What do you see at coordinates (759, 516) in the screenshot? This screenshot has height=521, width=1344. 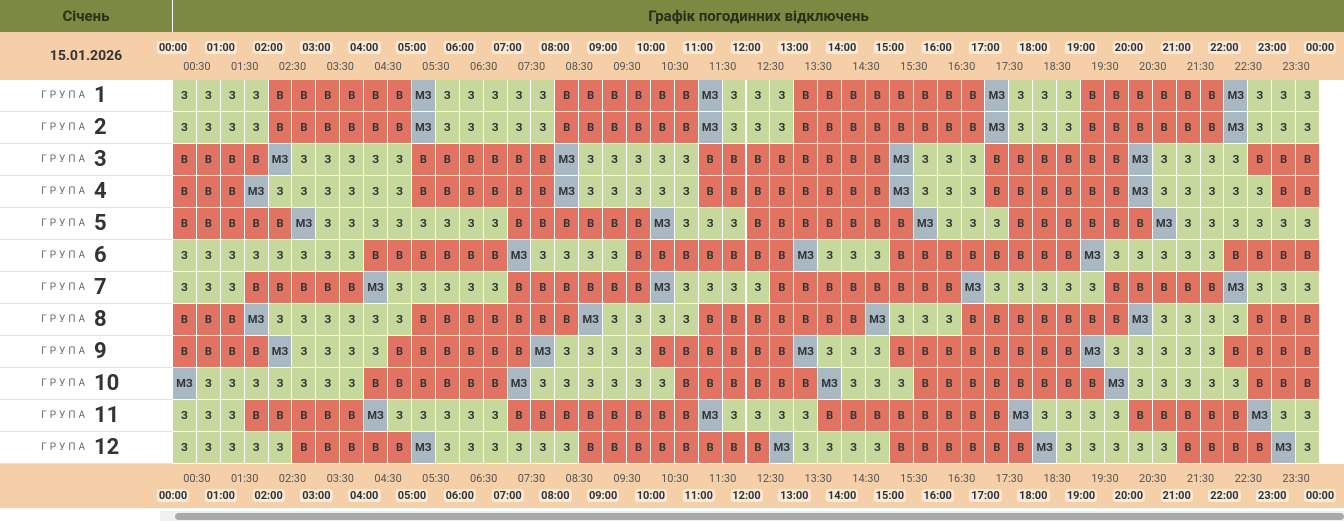 I see `scrollbar-thumb` at bounding box center [759, 516].